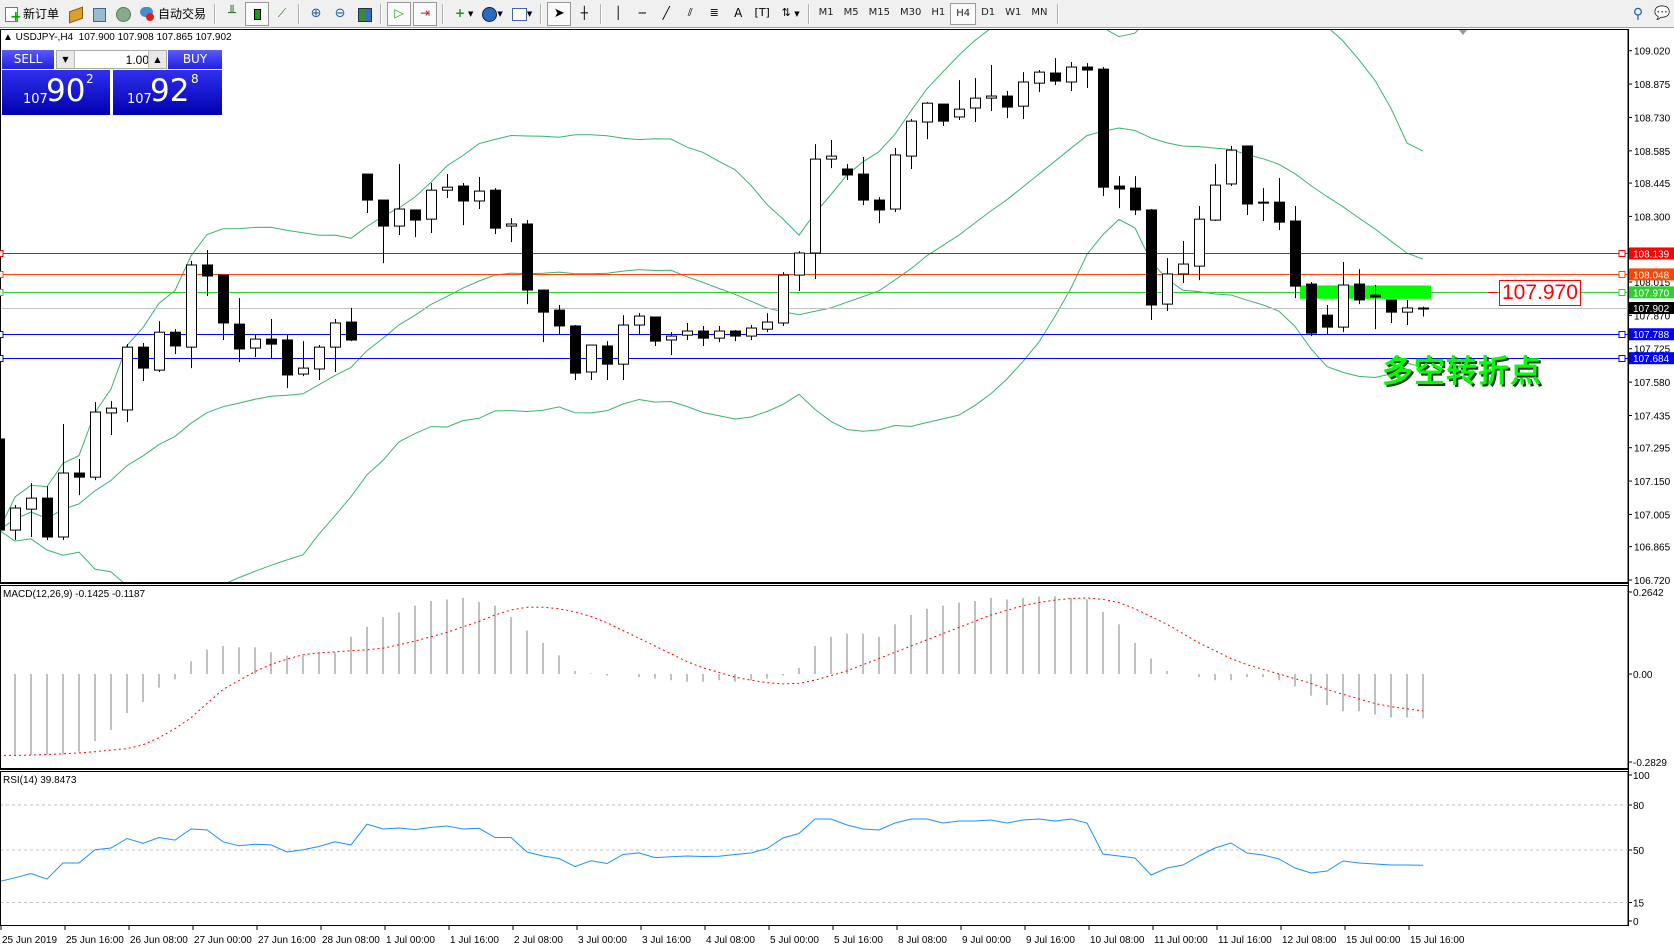 Image resolution: width=1674 pixels, height=949 pixels. I want to click on zoom-out-button: ⊖, so click(340, 14).